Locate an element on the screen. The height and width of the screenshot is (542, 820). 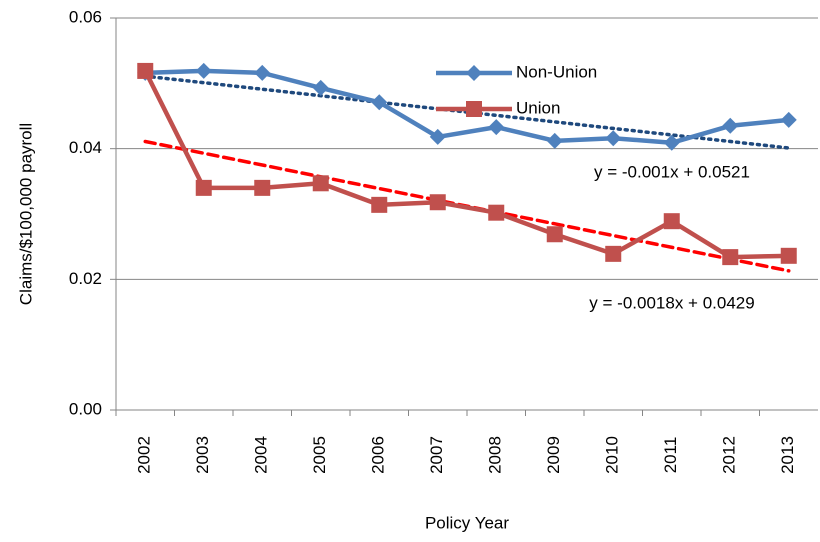
y-tick-label: 0.04 is located at coordinates (85, 147).